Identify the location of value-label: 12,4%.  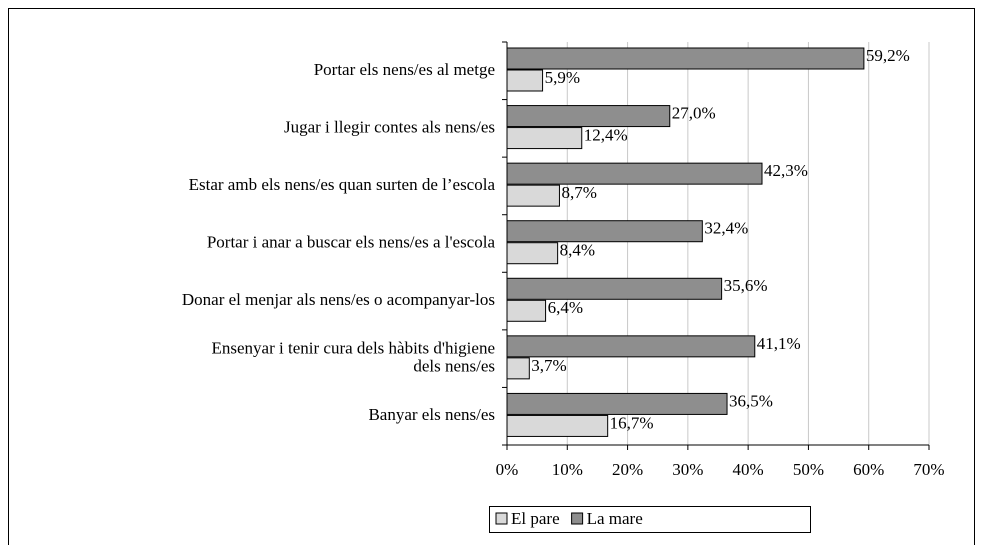
(606, 134).